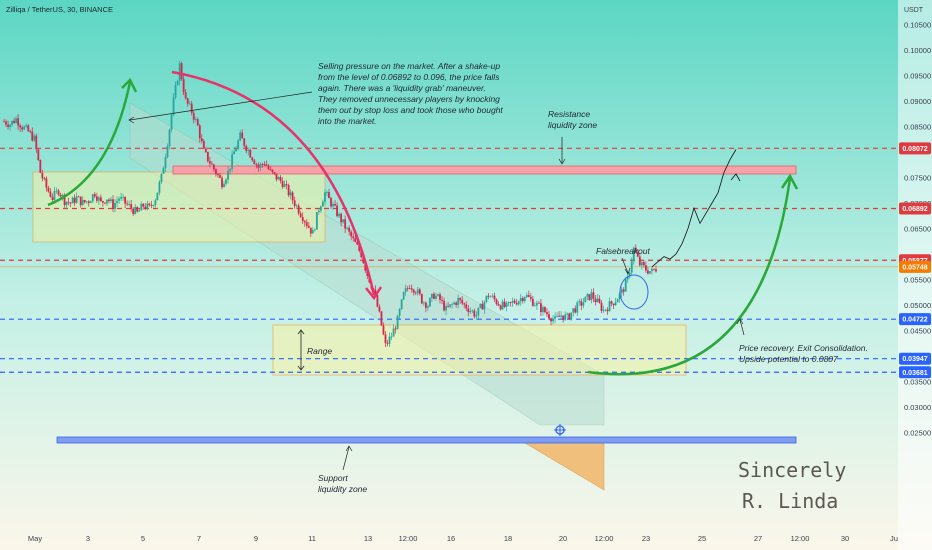  I want to click on price-label-text: 0.06892, so click(914, 209).